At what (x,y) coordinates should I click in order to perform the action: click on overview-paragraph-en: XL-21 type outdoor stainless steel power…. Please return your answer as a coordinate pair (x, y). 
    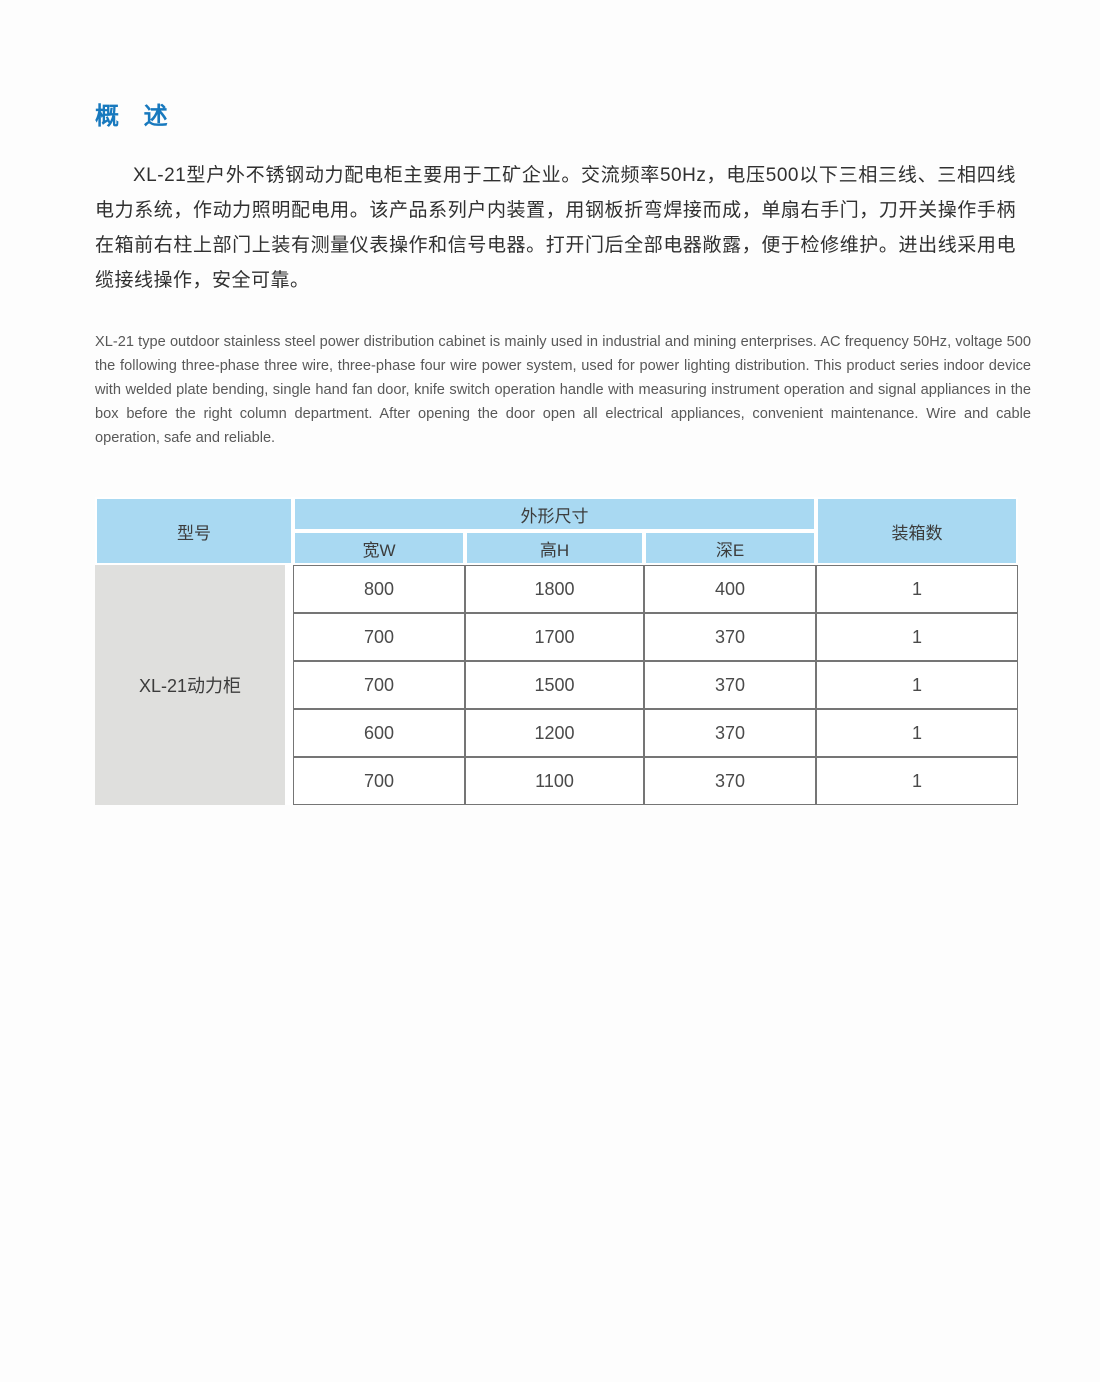
    Looking at the image, I should click on (563, 390).